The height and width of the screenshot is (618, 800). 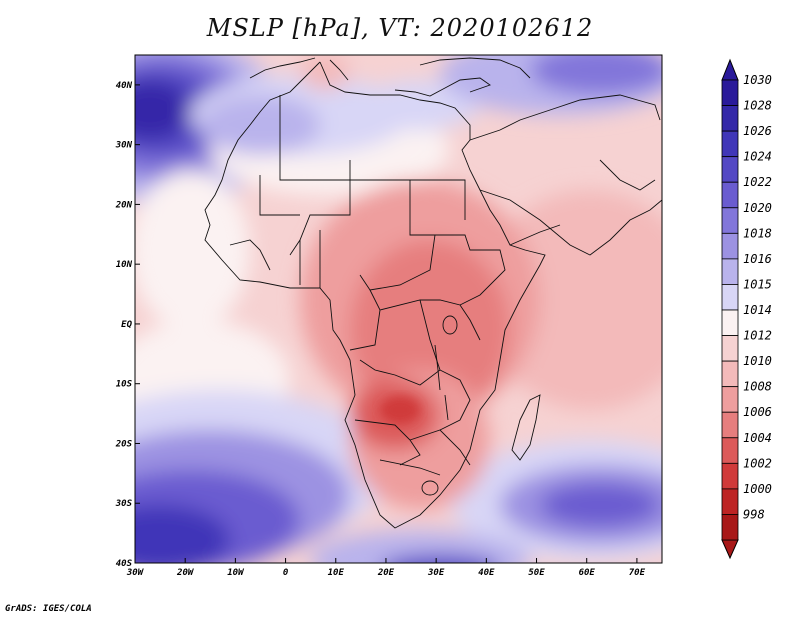 I want to click on lon-tick-label: 70E, so click(x=637, y=573).